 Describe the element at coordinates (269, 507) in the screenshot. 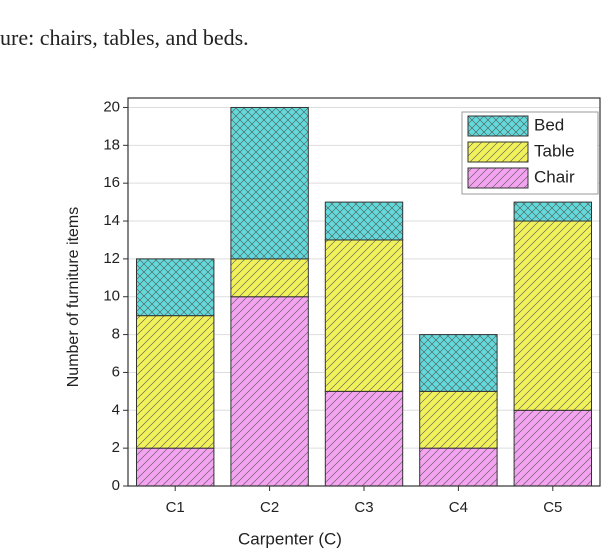

I see `x-tick-label: C2` at that location.